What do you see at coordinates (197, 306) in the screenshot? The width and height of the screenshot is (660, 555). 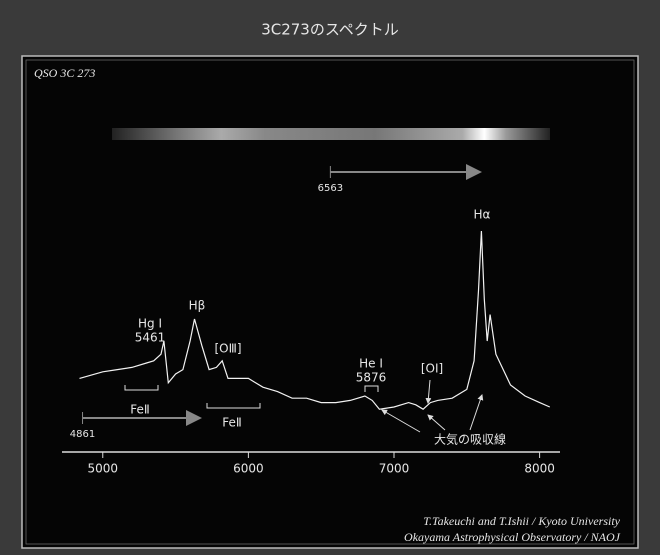 I see `annotation: Hβ` at bounding box center [197, 306].